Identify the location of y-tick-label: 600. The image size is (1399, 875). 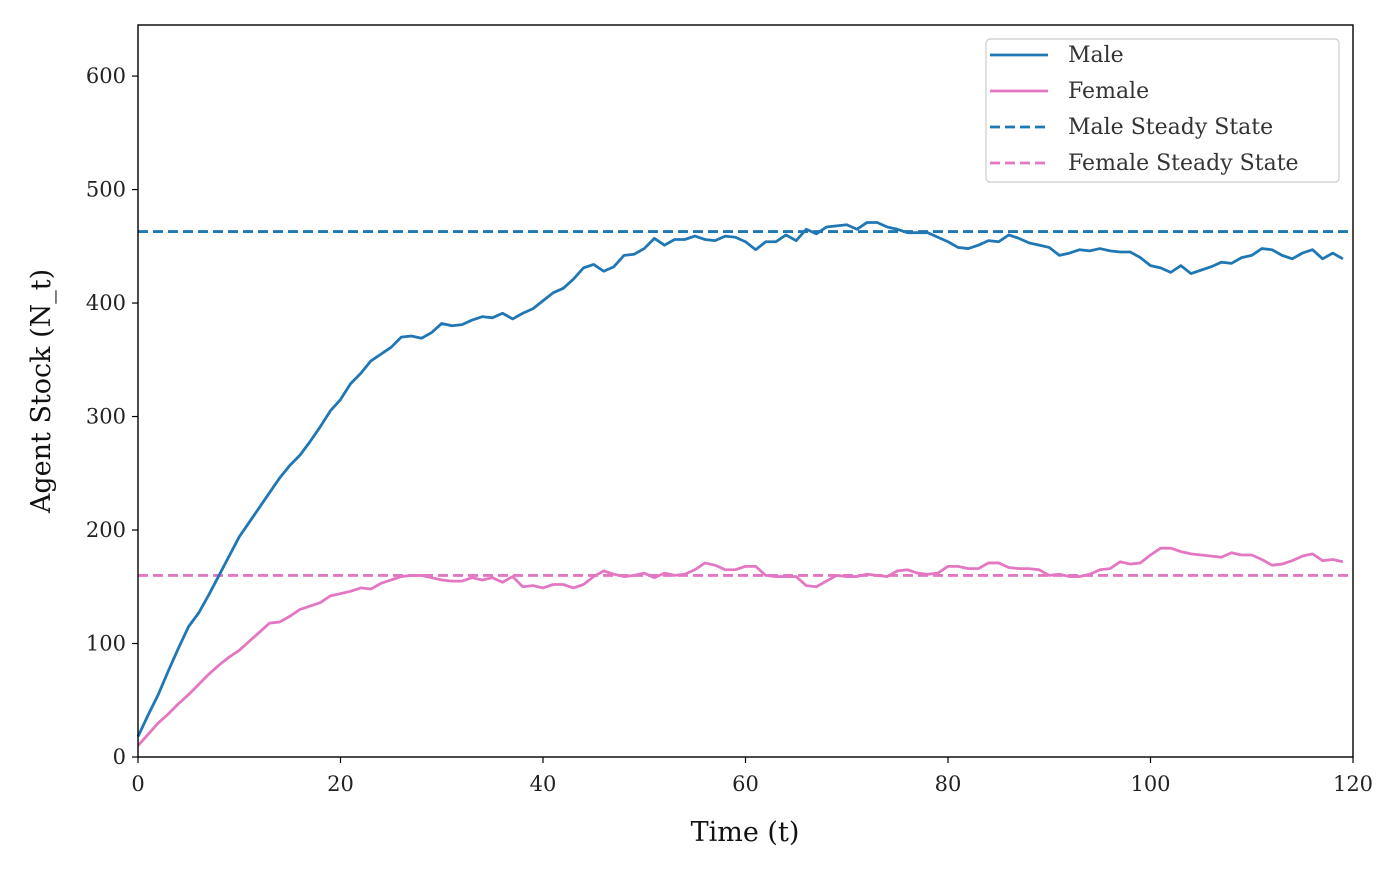
(106, 76).